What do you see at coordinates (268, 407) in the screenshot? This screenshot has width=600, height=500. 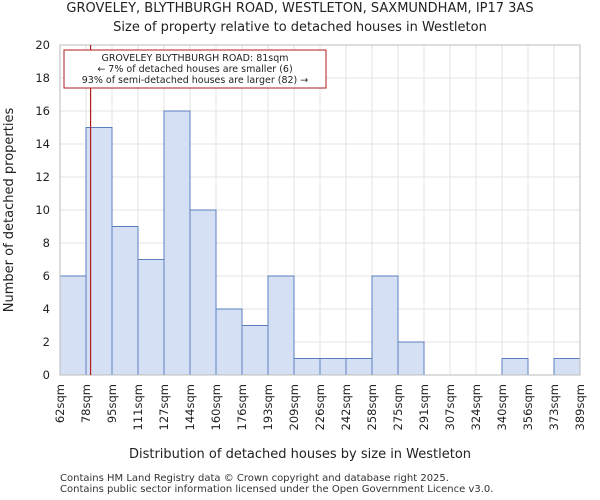 I see `x-tick-label: 193sqm` at bounding box center [268, 407].